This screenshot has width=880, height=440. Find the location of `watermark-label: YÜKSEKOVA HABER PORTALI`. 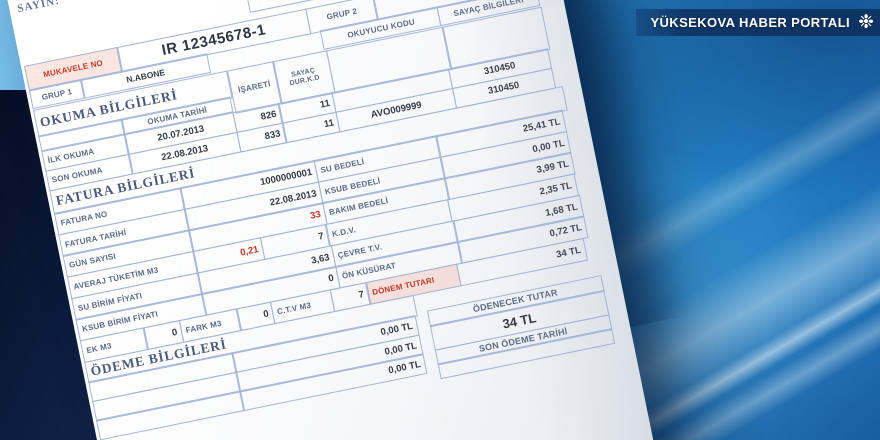

watermark-label: YÜKSEKOVA HABER PORTALI is located at coordinates (750, 22).